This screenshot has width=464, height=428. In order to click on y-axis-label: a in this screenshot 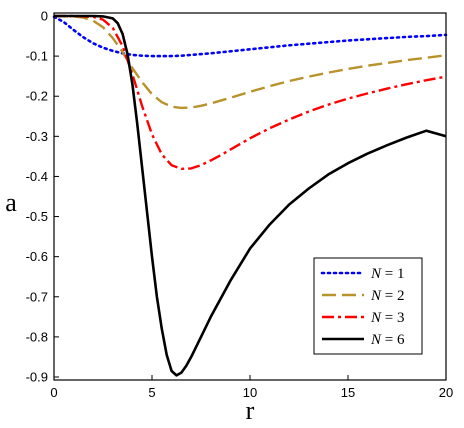, I will do `click(11, 202)`.